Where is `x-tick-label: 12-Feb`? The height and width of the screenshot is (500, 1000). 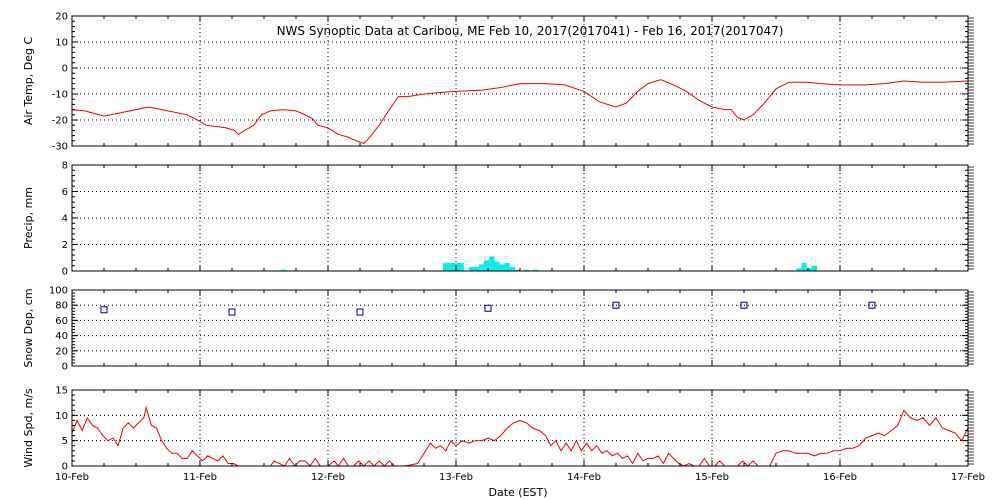
x-tick-label: 12-Feb is located at coordinates (328, 477).